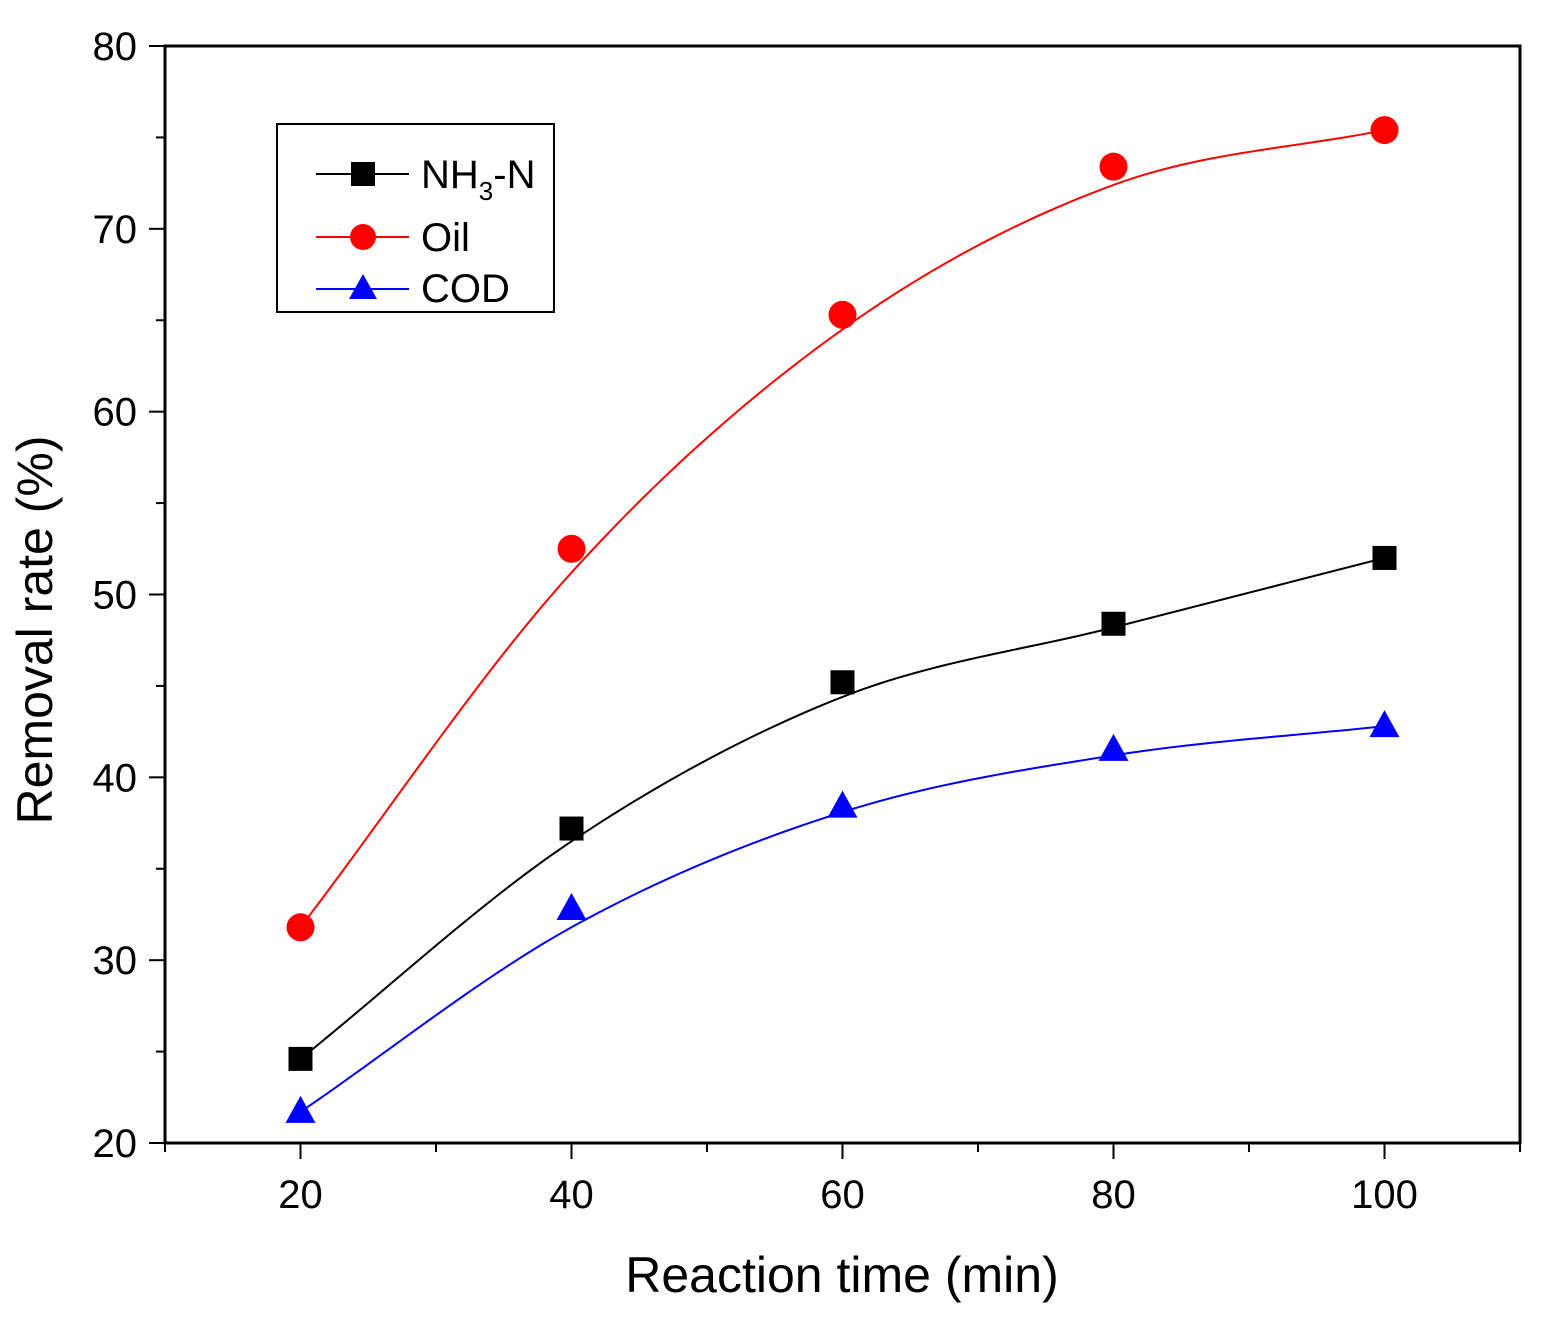 This screenshot has height=1319, width=1544. I want to click on y-tick-label: 80, so click(115, 47).